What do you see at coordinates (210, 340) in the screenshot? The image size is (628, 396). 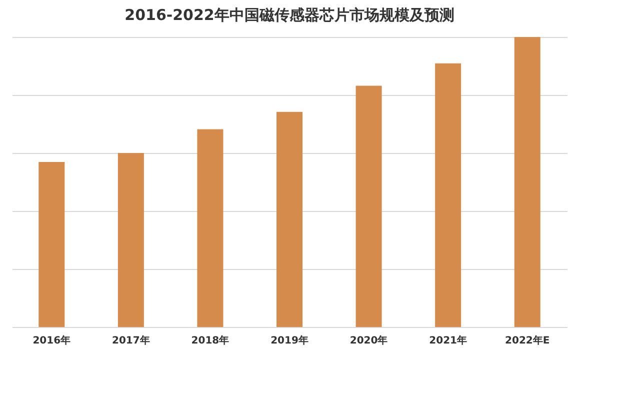 I see `x-tick-label: 2018年` at bounding box center [210, 340].